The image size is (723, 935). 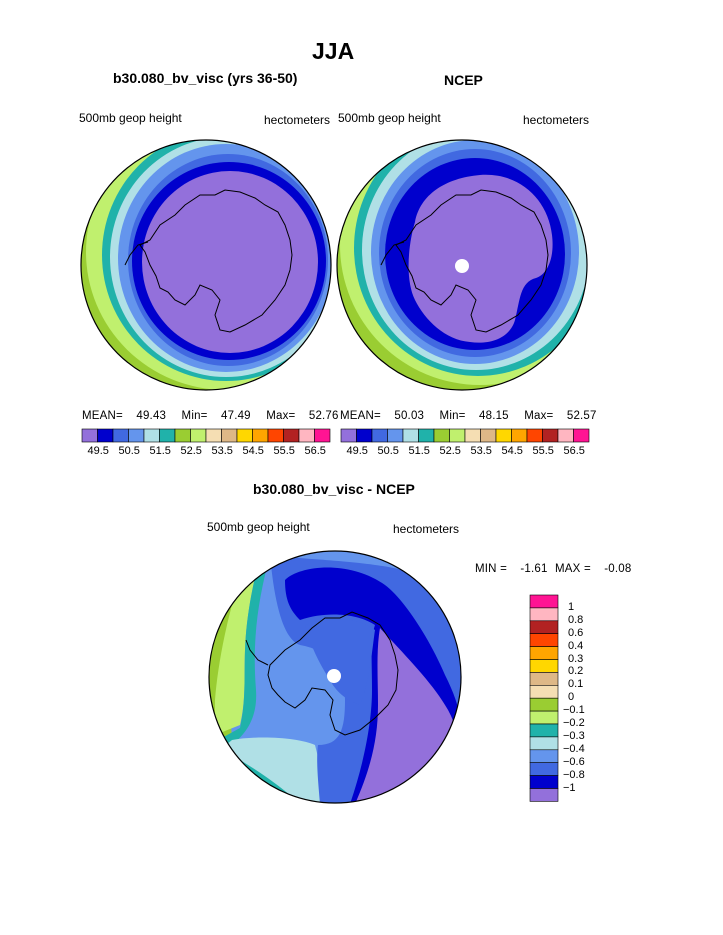 What do you see at coordinates (463, 80) in the screenshot?
I see `panel2-title: NCEP` at bounding box center [463, 80].